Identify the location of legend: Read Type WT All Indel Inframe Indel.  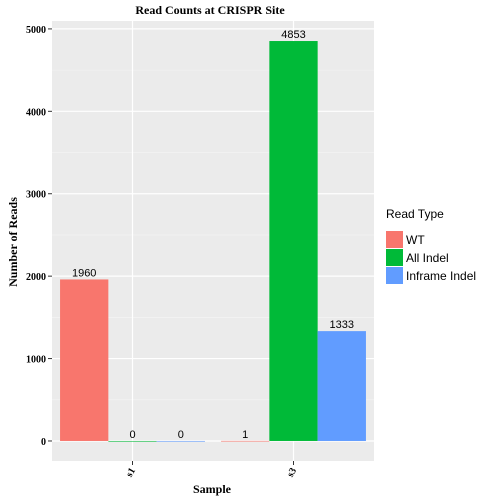
(431, 245).